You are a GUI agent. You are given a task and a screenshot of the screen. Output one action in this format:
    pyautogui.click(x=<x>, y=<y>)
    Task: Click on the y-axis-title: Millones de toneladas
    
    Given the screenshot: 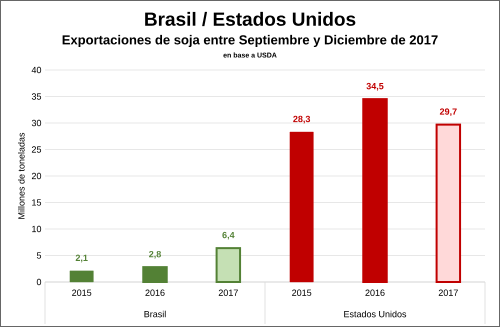 What is the action you would take?
    pyautogui.click(x=21, y=175)
    